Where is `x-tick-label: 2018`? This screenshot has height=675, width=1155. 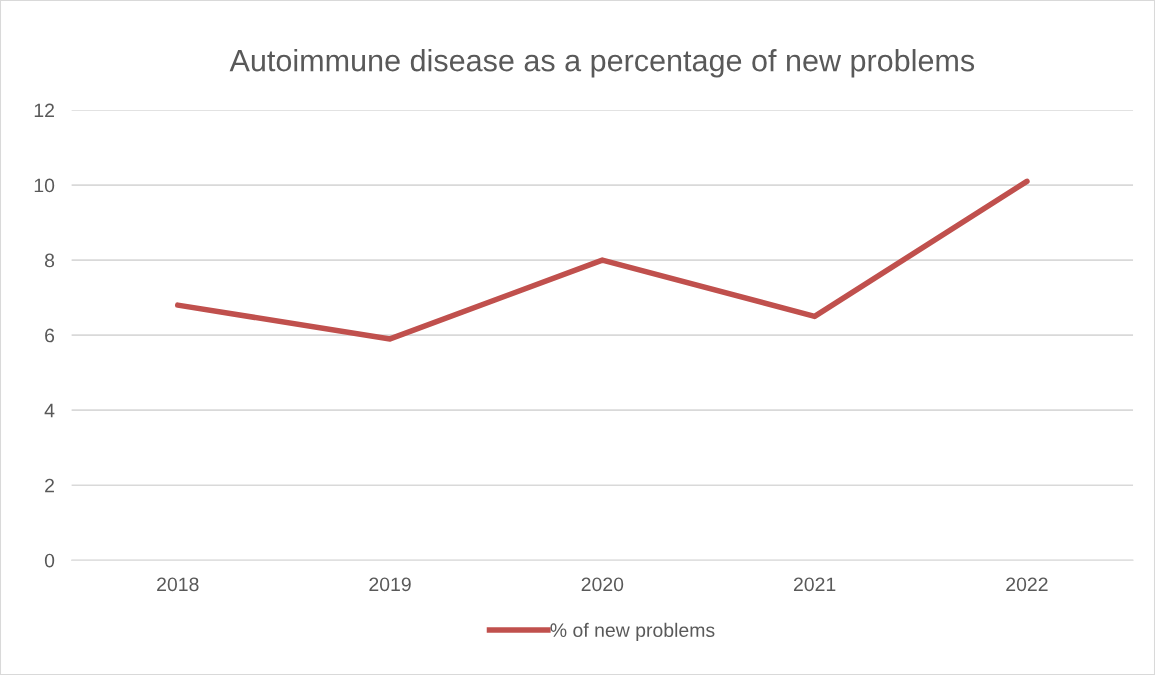
x-tick-label: 2018 is located at coordinates (178, 584).